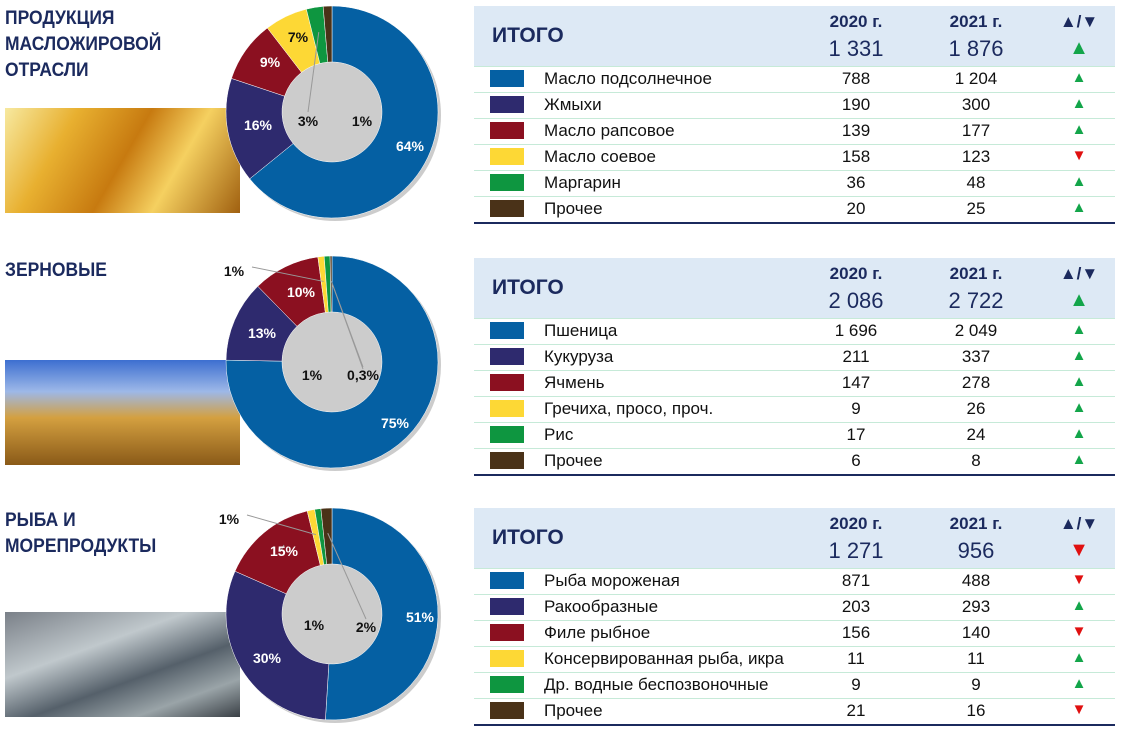 Image resolution: width=1125 pixels, height=742 pixels. I want to click on value-2020: 139, so click(856, 130).